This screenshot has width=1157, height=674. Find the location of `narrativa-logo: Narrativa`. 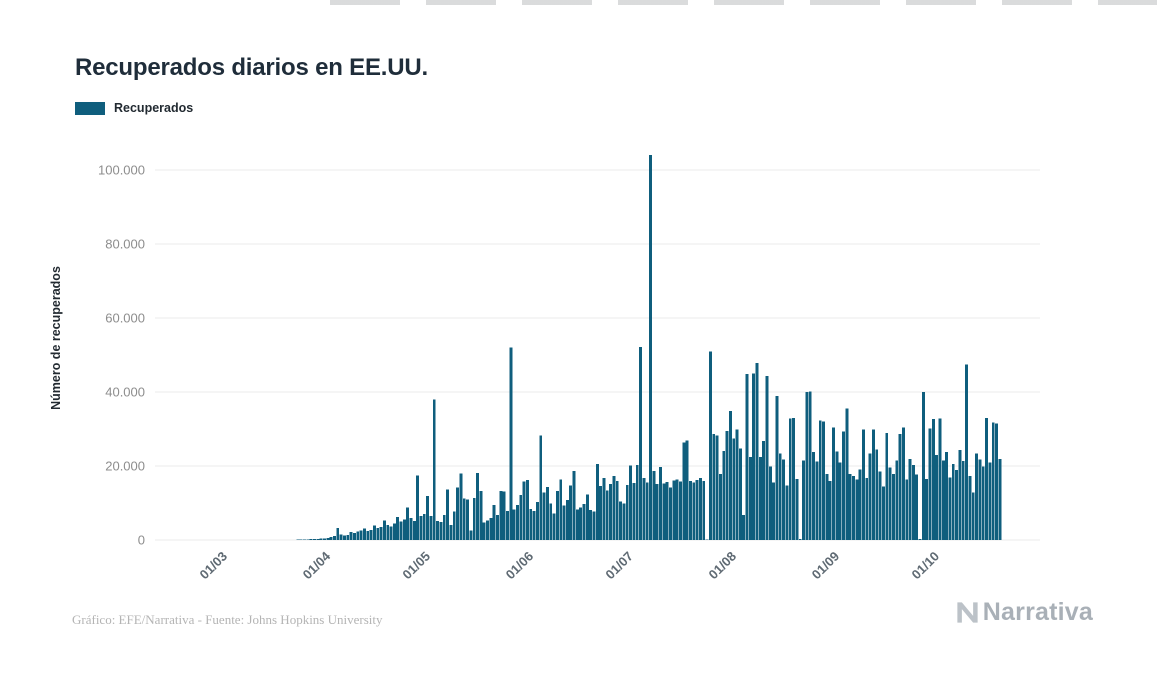

narrativa-logo: Narrativa is located at coordinates (1023, 612).